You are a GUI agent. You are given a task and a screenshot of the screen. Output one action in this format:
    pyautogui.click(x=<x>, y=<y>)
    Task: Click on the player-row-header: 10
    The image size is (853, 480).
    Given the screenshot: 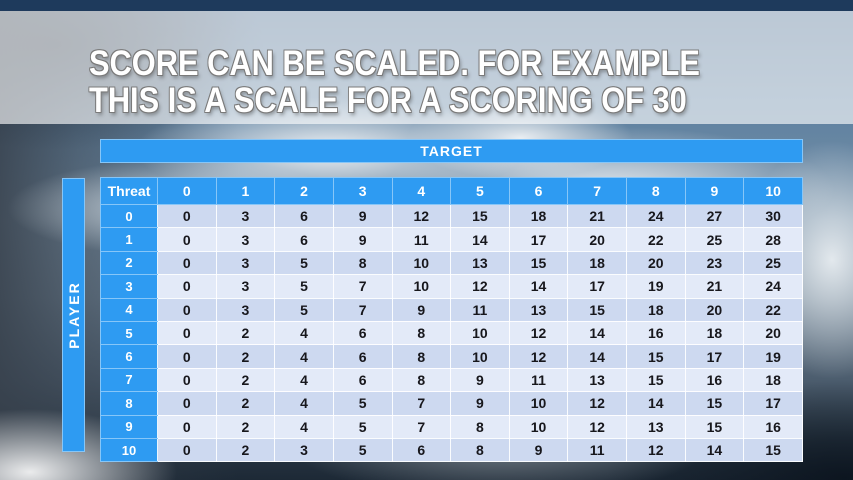 What is the action you would take?
    pyautogui.click(x=129, y=450)
    